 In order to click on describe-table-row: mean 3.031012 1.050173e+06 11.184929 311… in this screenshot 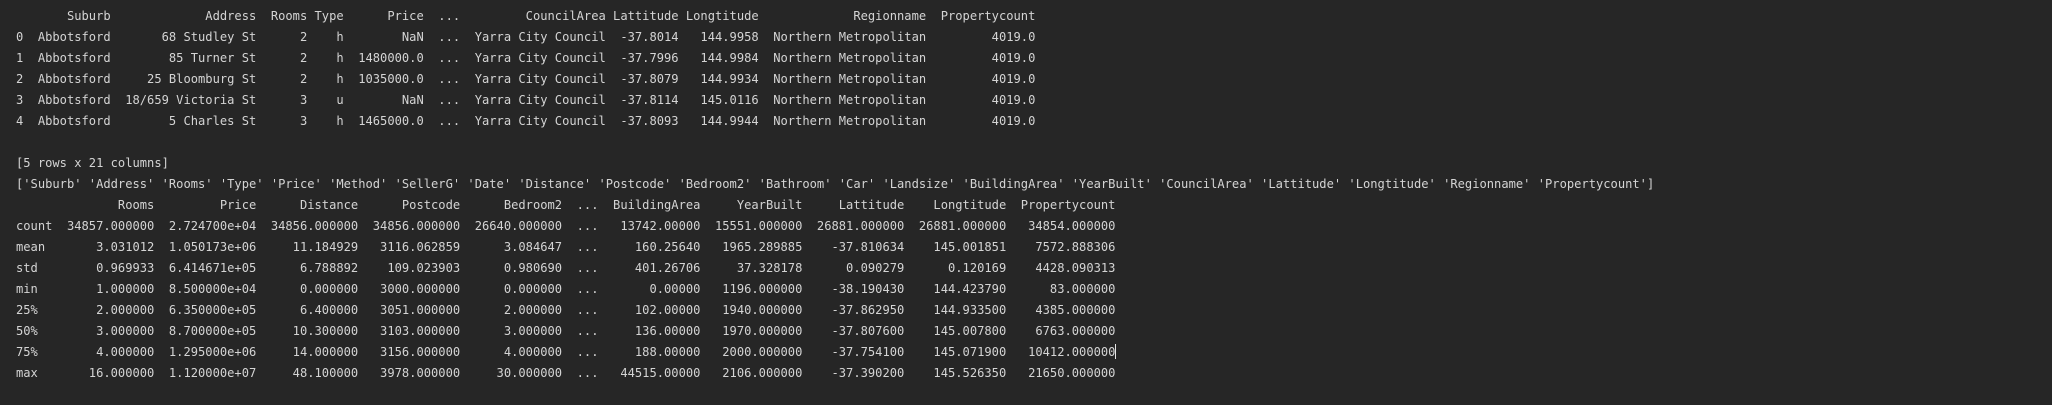, I will do `click(566, 247)`.